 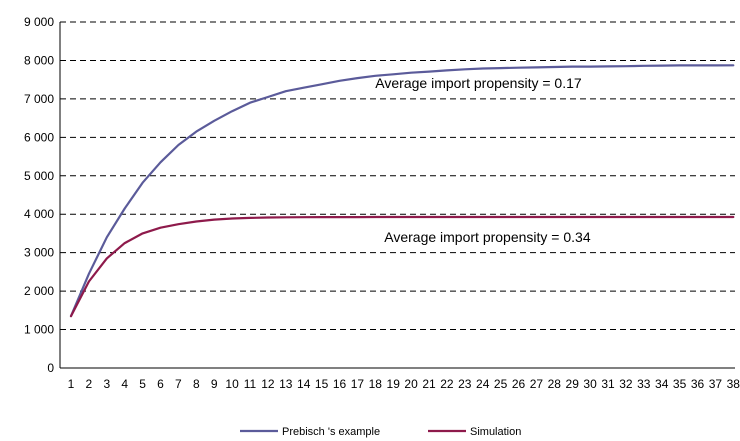 What do you see at coordinates (394, 384) in the screenshot?
I see `x-tick-label: 19` at bounding box center [394, 384].